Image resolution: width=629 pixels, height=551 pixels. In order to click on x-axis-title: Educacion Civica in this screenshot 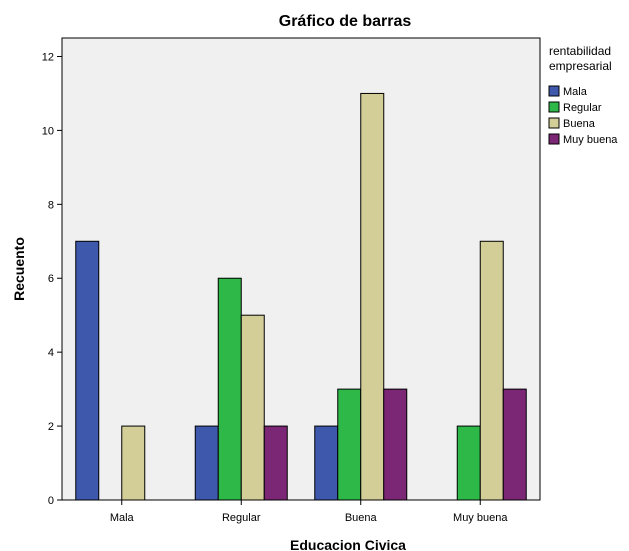, I will do `click(348, 544)`.